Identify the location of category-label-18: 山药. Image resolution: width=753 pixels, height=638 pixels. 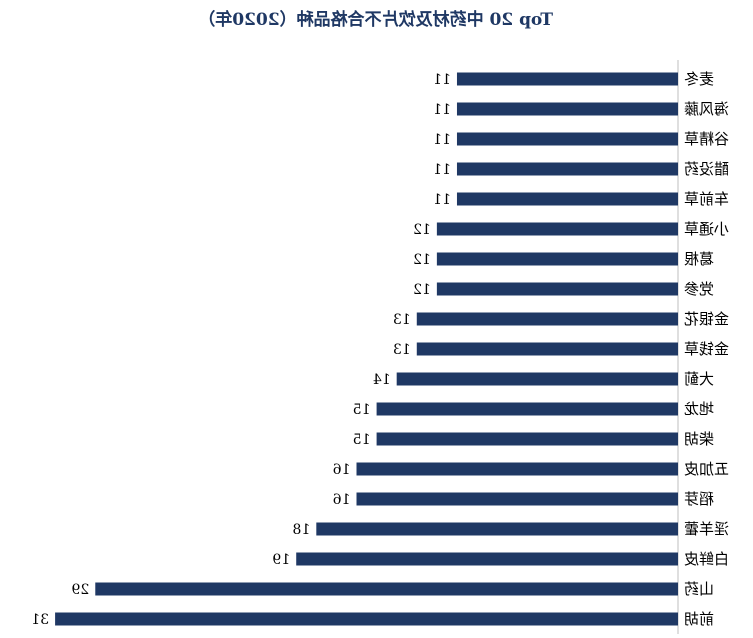
(699, 589).